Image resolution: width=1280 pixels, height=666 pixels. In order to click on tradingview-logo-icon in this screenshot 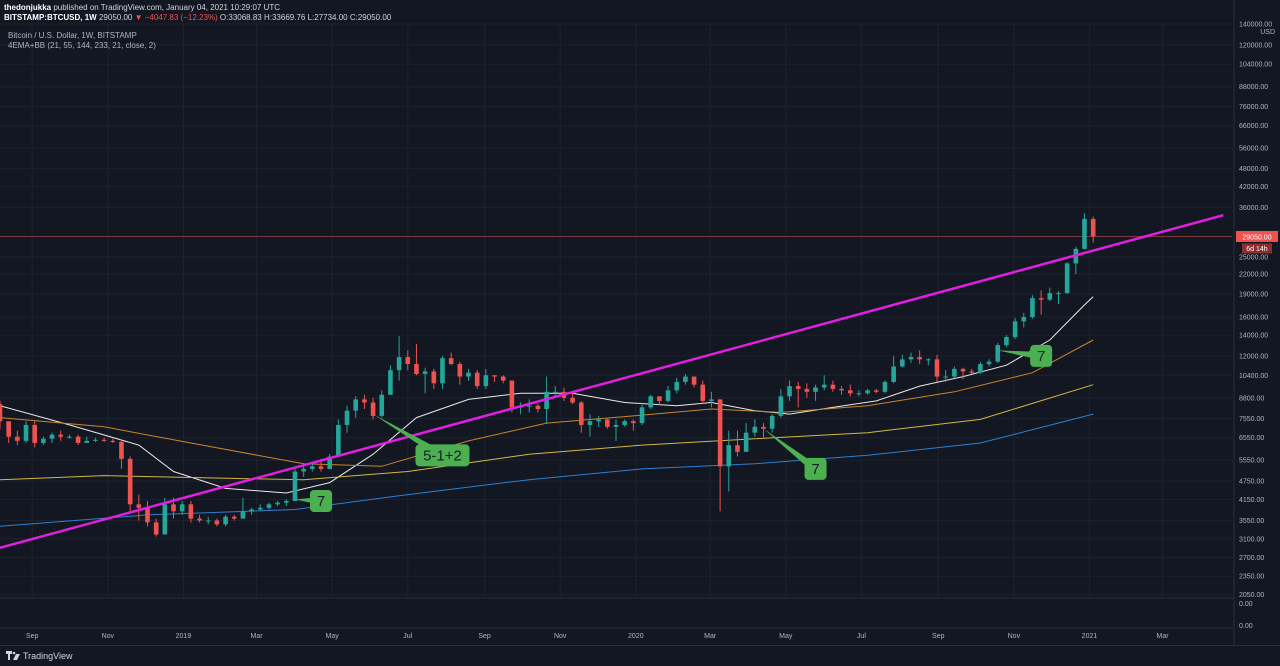, I will do `click(13, 656)`.